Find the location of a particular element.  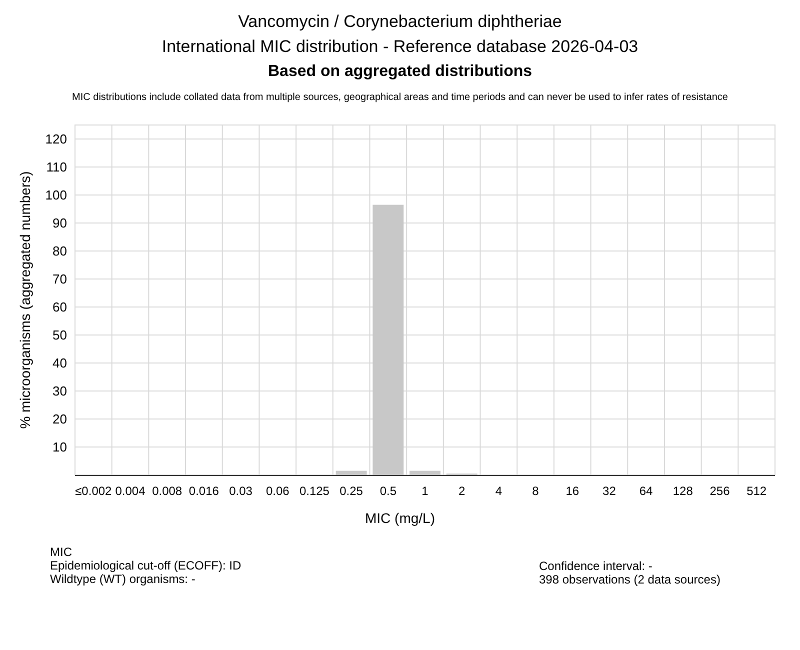

text: Wildtype (WT) organisms: - is located at coordinates (123, 579).